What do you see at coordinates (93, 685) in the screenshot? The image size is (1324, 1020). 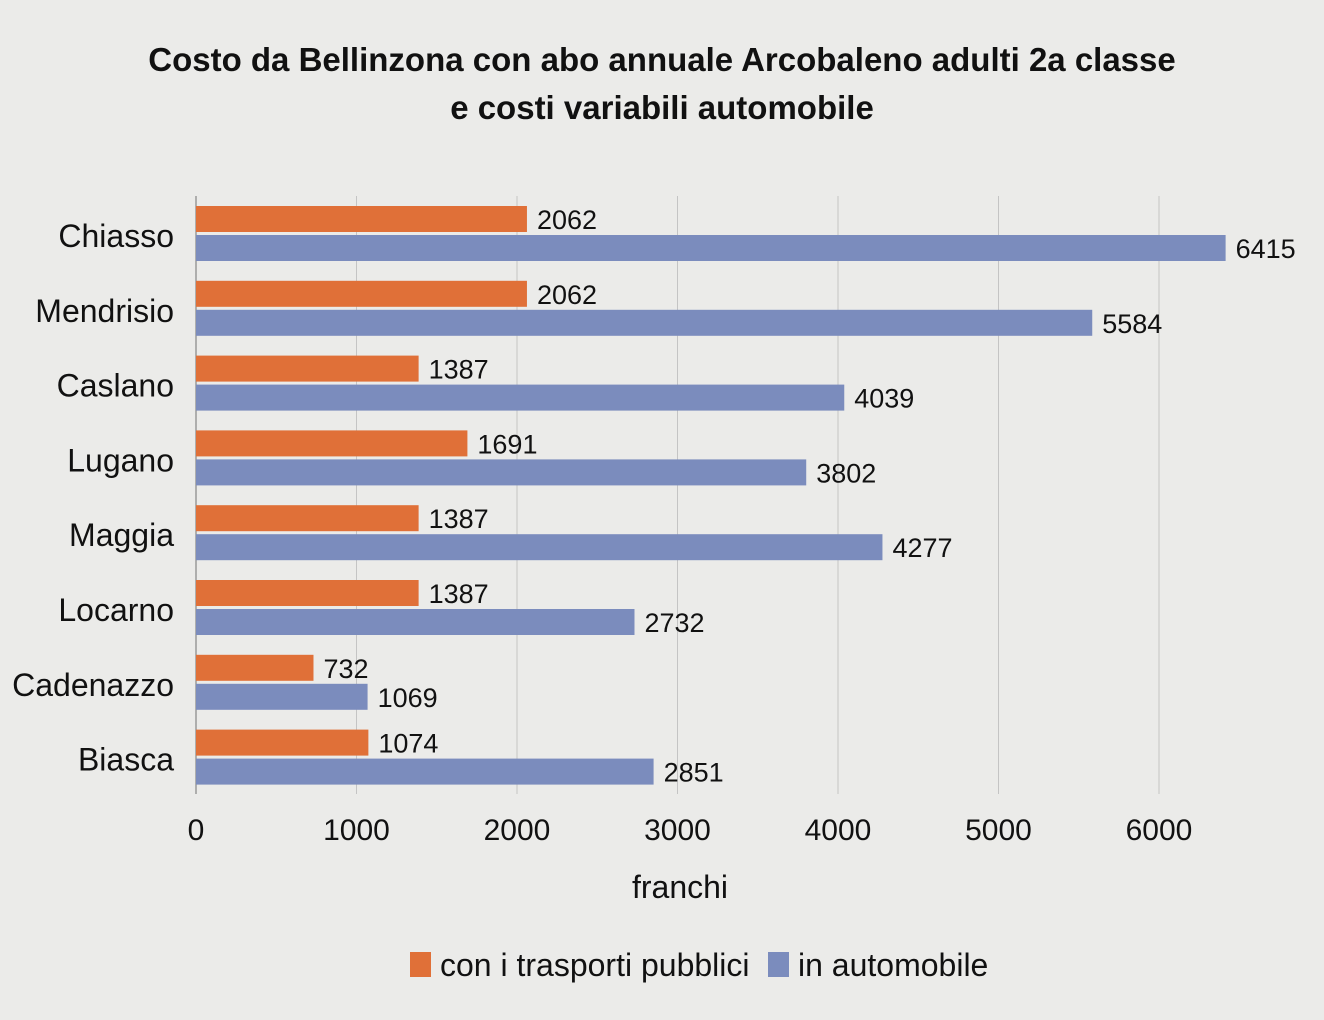 I see `category-label: Cadenazzo` at bounding box center [93, 685].